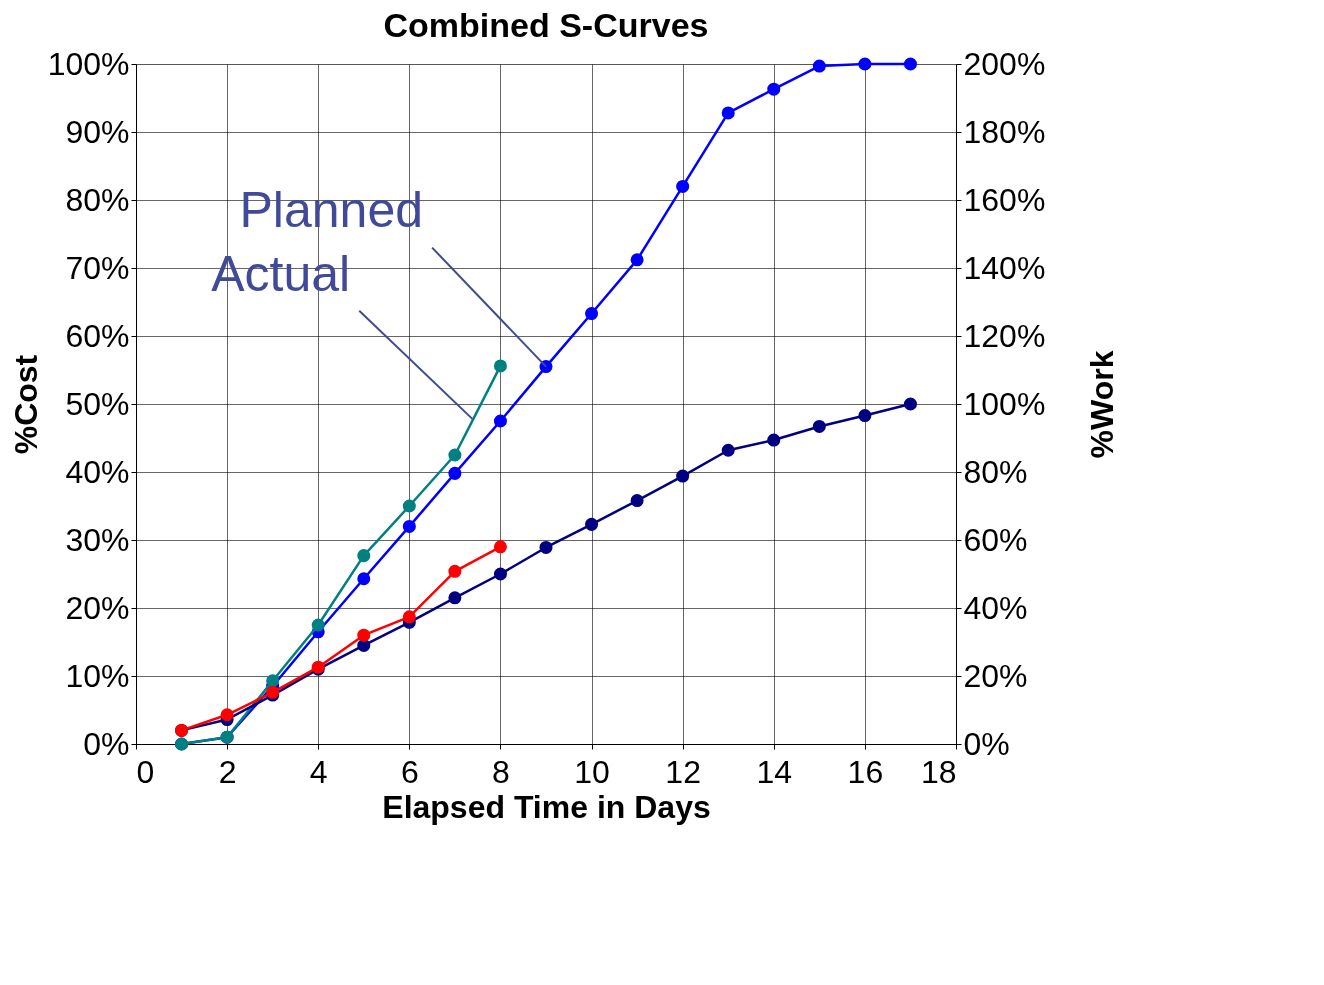 The width and height of the screenshot is (1324, 985). What do you see at coordinates (97, 471) in the screenshot?
I see `y-tick-label: 40%` at bounding box center [97, 471].